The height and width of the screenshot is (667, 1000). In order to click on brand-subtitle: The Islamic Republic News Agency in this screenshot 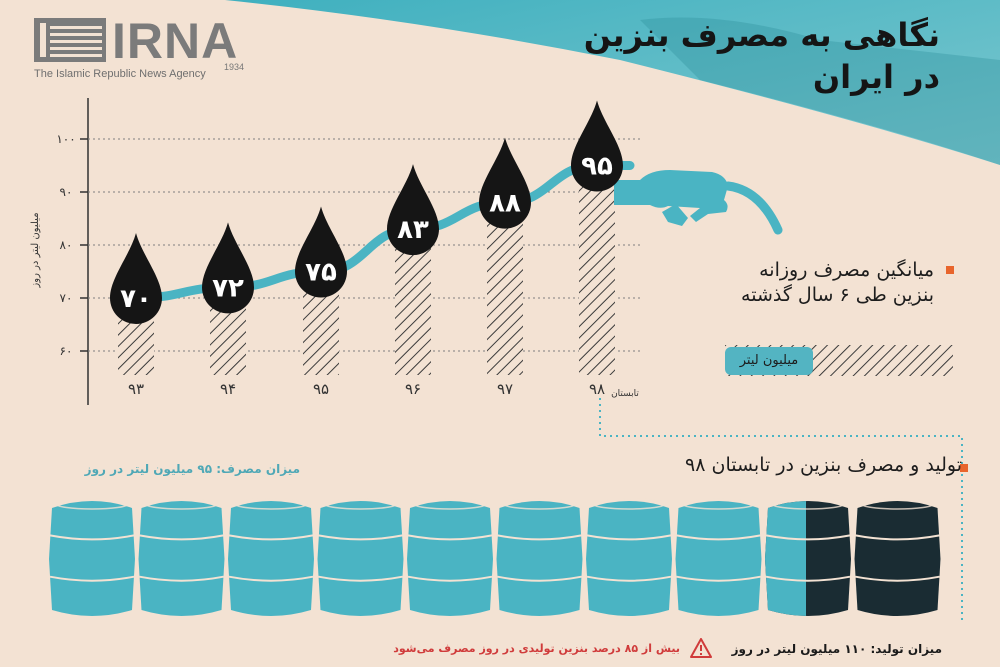, I will do `click(120, 74)`.